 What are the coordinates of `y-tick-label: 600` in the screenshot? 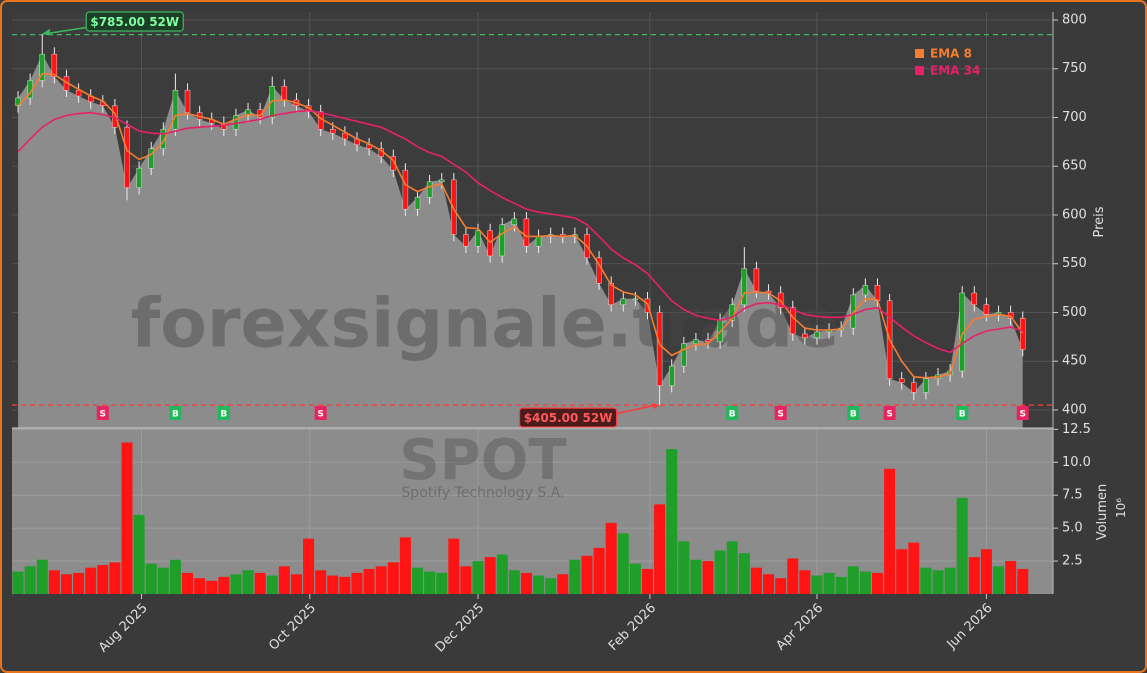 It's located at (1074, 214).